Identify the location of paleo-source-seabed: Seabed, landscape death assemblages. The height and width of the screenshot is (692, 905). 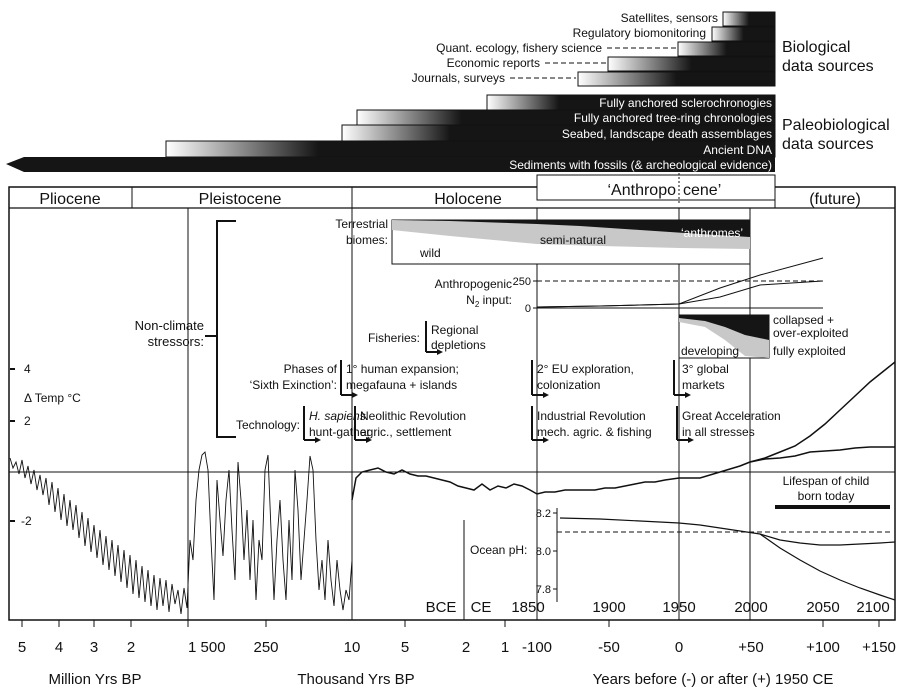
(667, 134).